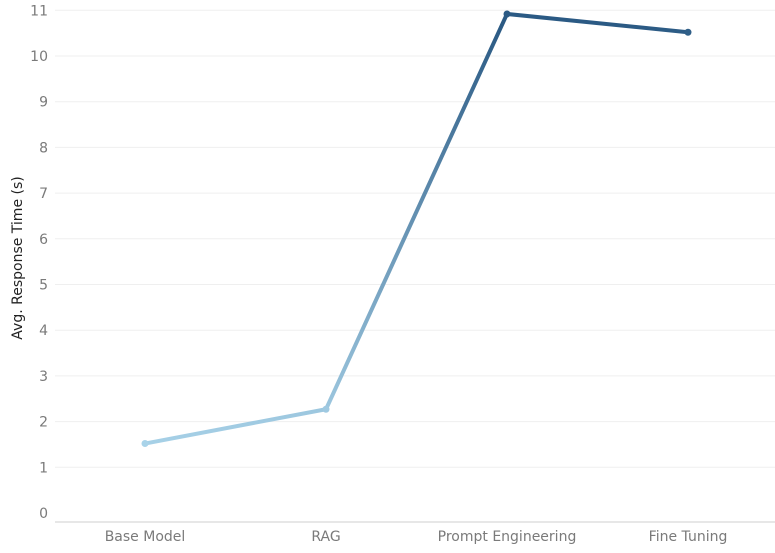  What do you see at coordinates (43, 468) in the screenshot?
I see `y-tick-label: 1` at bounding box center [43, 468].